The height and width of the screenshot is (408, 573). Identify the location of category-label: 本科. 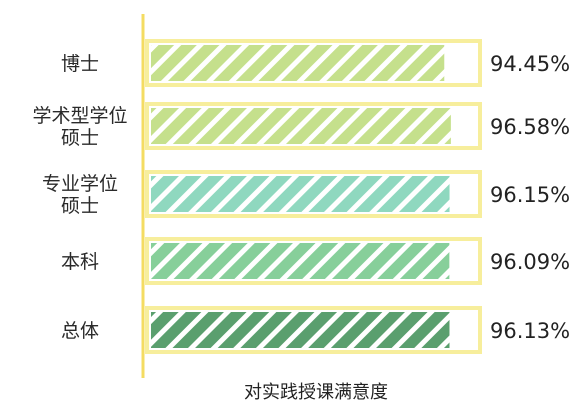
(80, 262).